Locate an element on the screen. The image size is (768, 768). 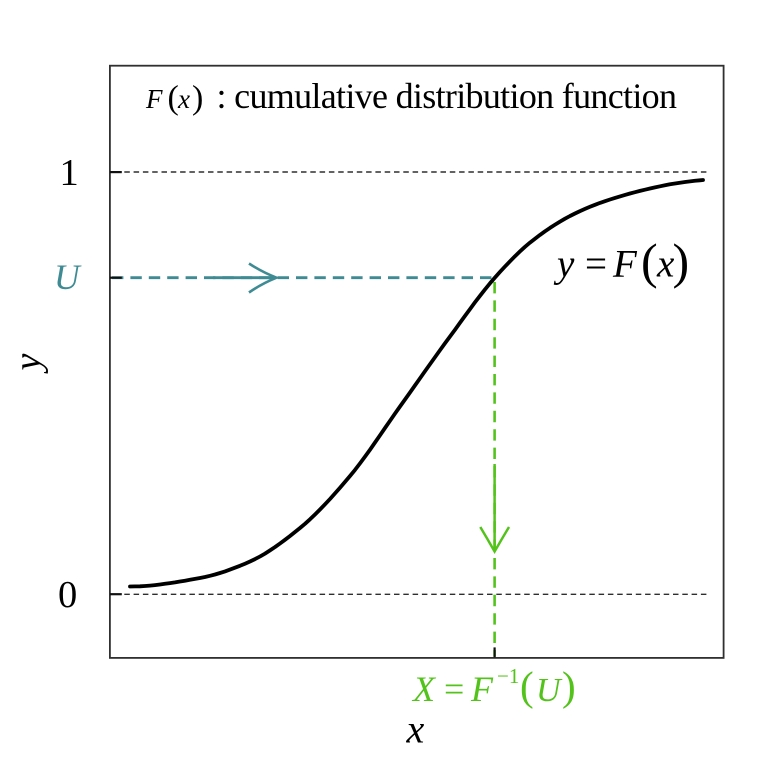
svg-text:: cumulative distribution func: : cumulative distribution function is located at coordinates (447, 96).